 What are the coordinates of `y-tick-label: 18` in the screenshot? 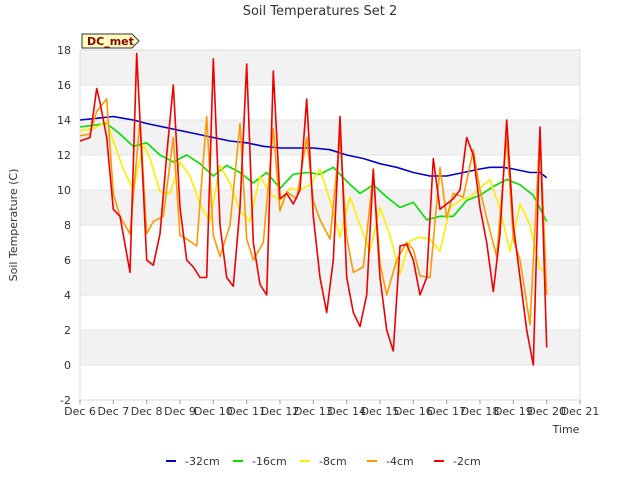 It's located at (64, 50).